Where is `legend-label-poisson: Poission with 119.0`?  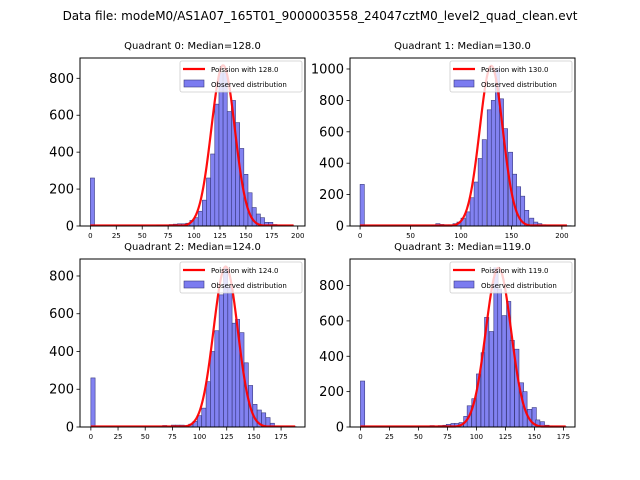
legend-label-poisson: Poission with 119.0 is located at coordinates (515, 271).